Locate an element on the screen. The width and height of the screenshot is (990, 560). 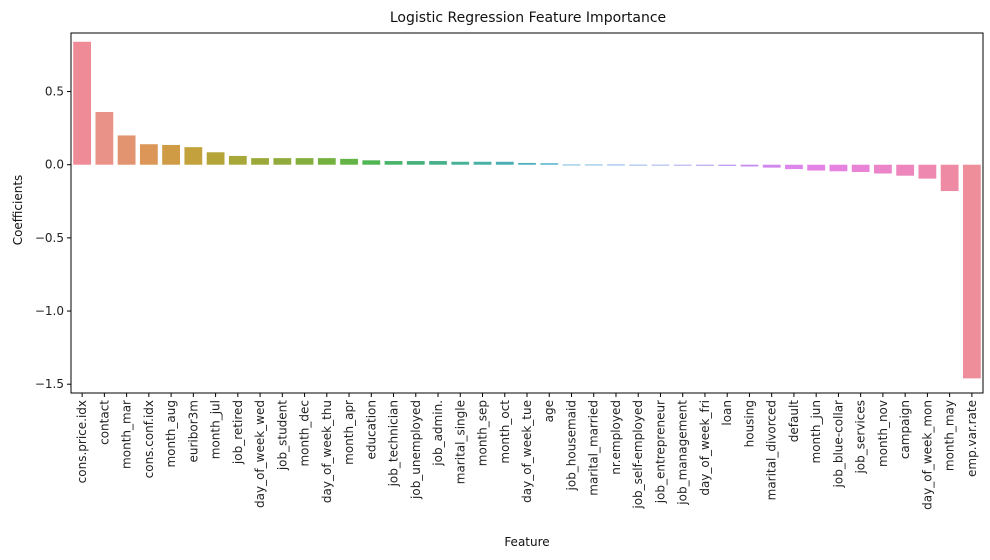
y-tick-label: 0.0 is located at coordinates (54, 165).